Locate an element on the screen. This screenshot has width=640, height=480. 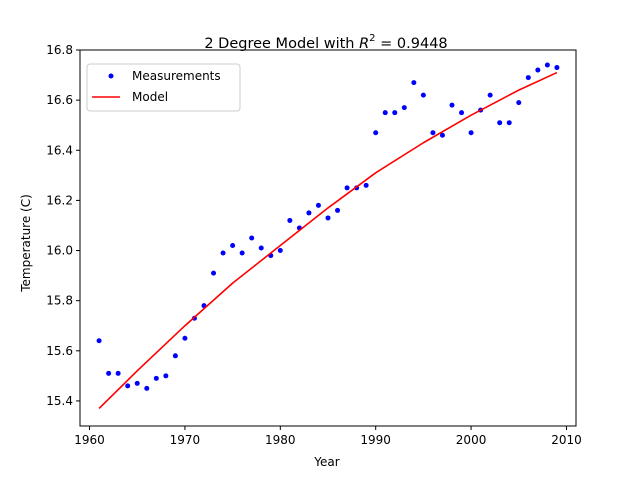
y-tick-label: 15.4 is located at coordinates (59, 401).